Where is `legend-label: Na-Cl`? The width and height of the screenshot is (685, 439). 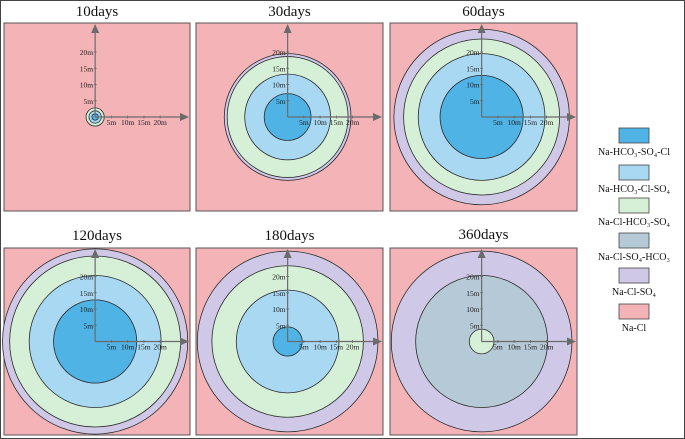 legend-label: Na-Cl is located at coordinates (634, 328).